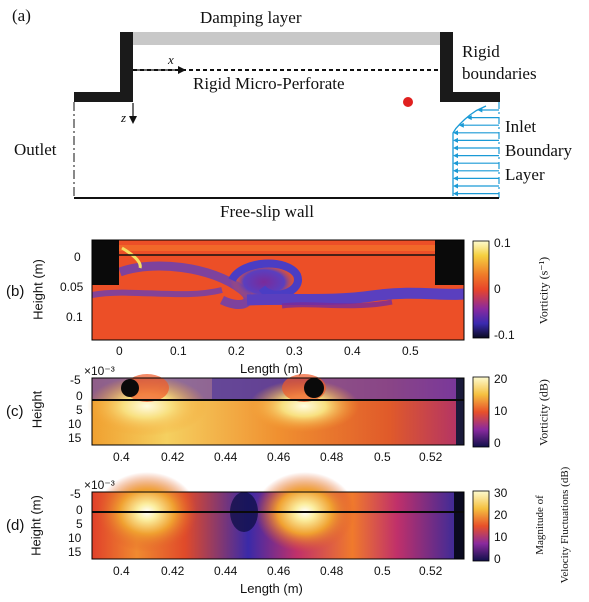 This screenshot has width=589, height=602. What do you see at coordinates (79, 396) in the screenshot?
I see `c-ytick: 0` at bounding box center [79, 396].